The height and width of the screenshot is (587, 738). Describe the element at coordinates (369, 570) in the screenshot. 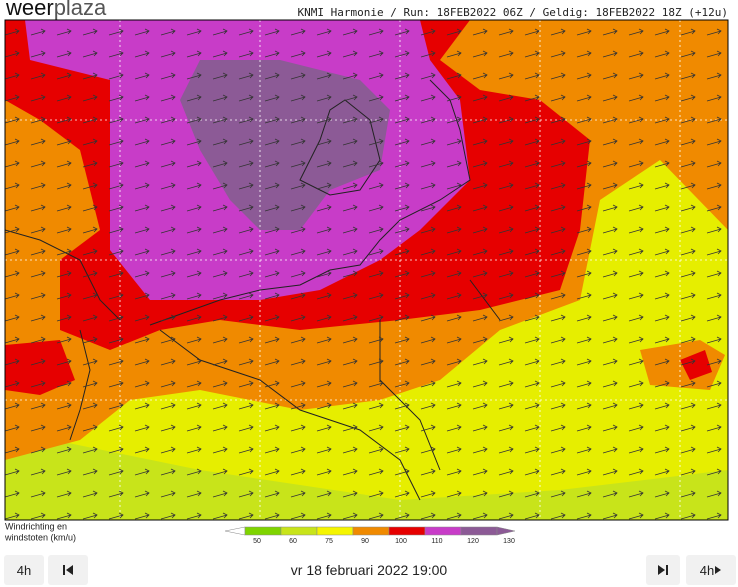

I see `date-label: vr 18 februari 2022 19:00` at that location.